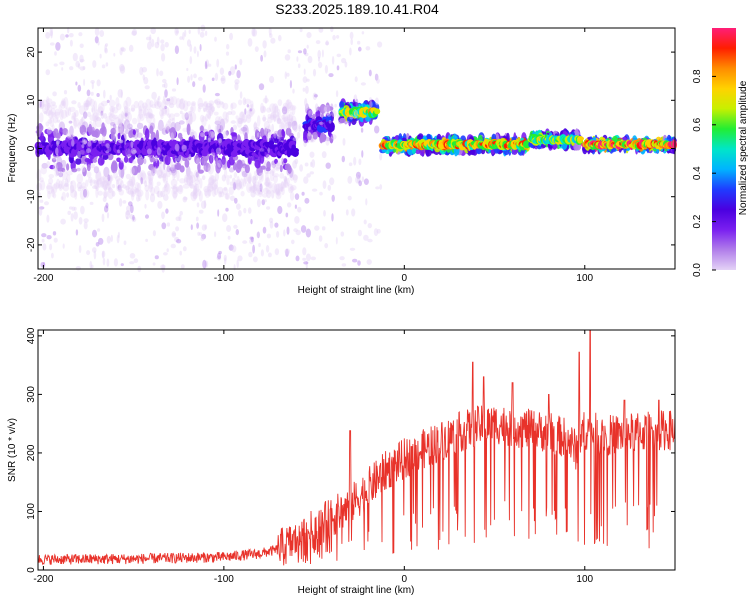  I want to click on spectrogram-y-tick-label: -20, so click(31, 244).